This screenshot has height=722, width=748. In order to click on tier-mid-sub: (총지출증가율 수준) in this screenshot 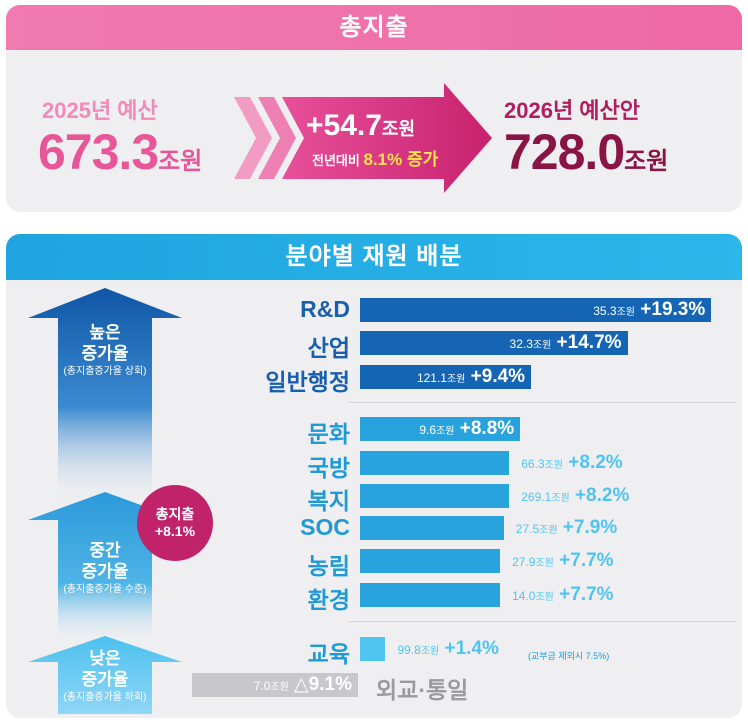, I will do `click(105, 589)`.